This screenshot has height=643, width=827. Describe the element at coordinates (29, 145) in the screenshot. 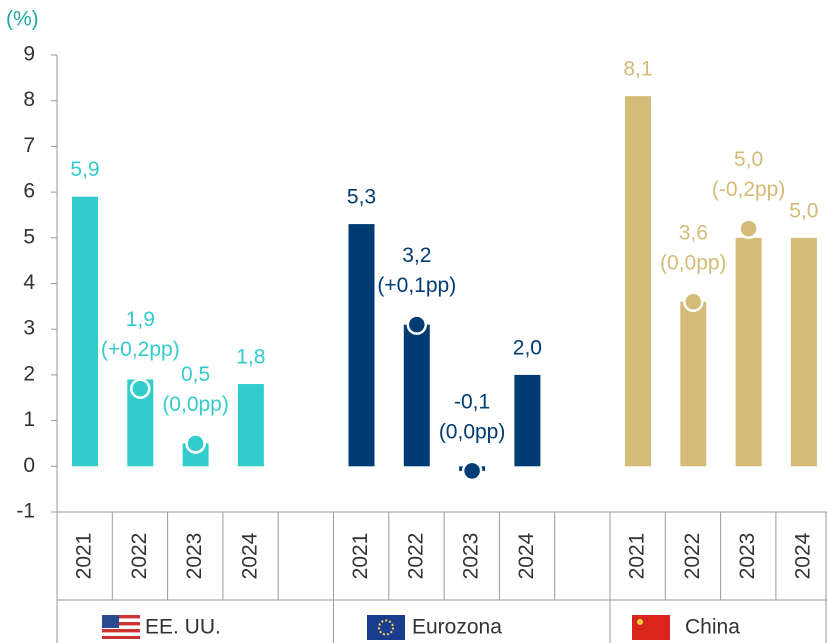

I see `y-tick-label: 7` at that location.